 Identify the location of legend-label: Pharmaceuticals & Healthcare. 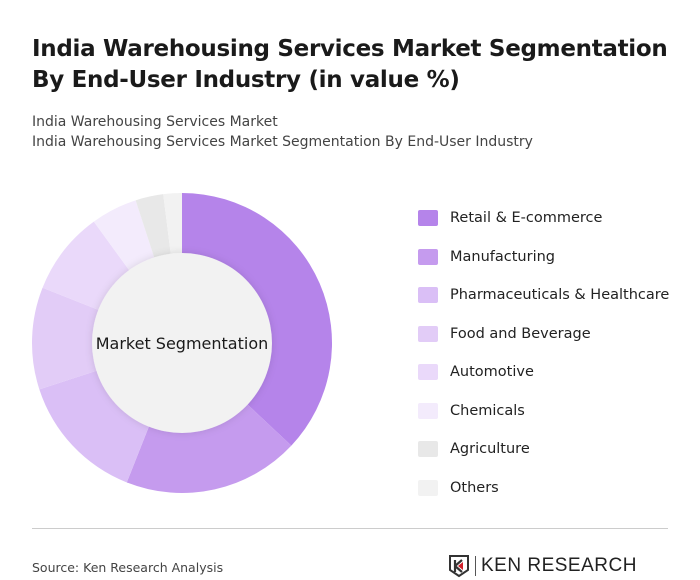
(560, 295).